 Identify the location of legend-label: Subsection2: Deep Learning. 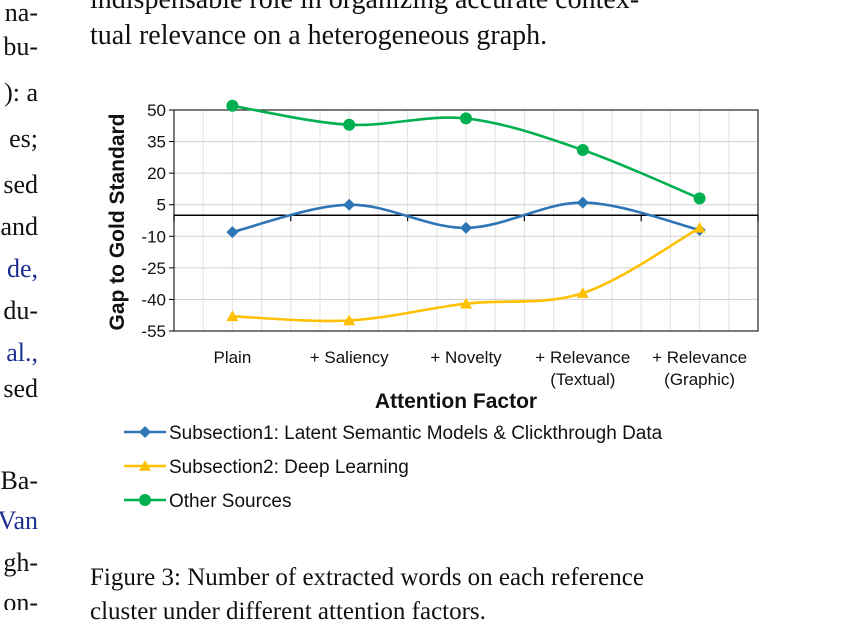
(289, 467).